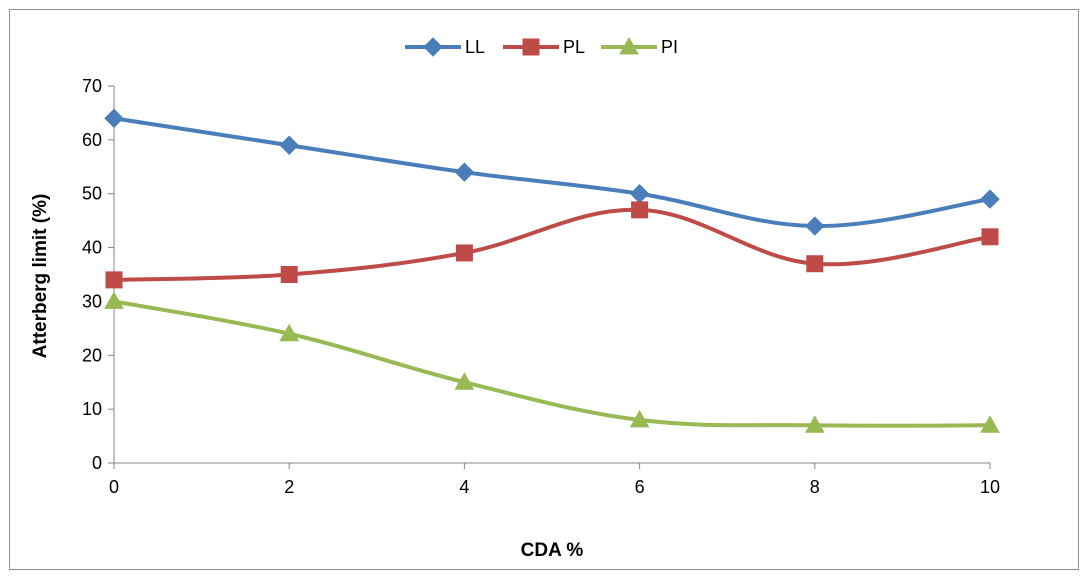 This screenshot has height=584, width=1088. I want to click on x-tick-label: 2, so click(289, 487).